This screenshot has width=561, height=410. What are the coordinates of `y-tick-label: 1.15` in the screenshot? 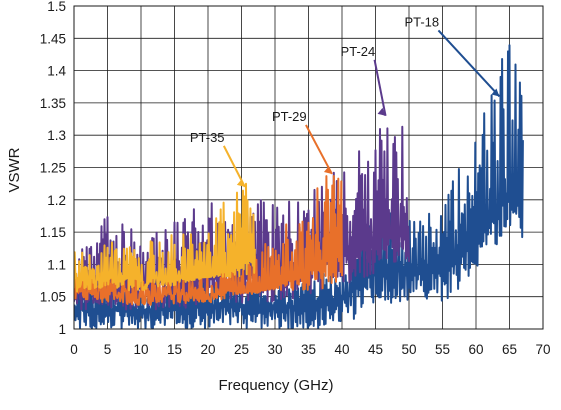 It's located at (53, 232).